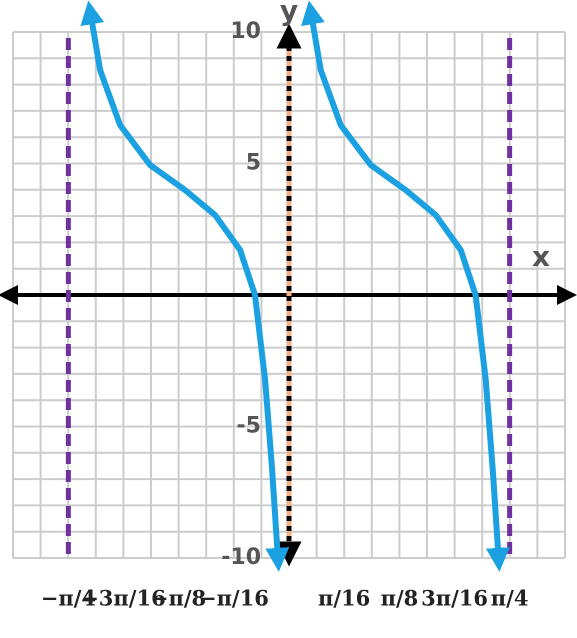  What do you see at coordinates (454, 598) in the screenshot?
I see `x-tick-label: 3π/16` at bounding box center [454, 598].